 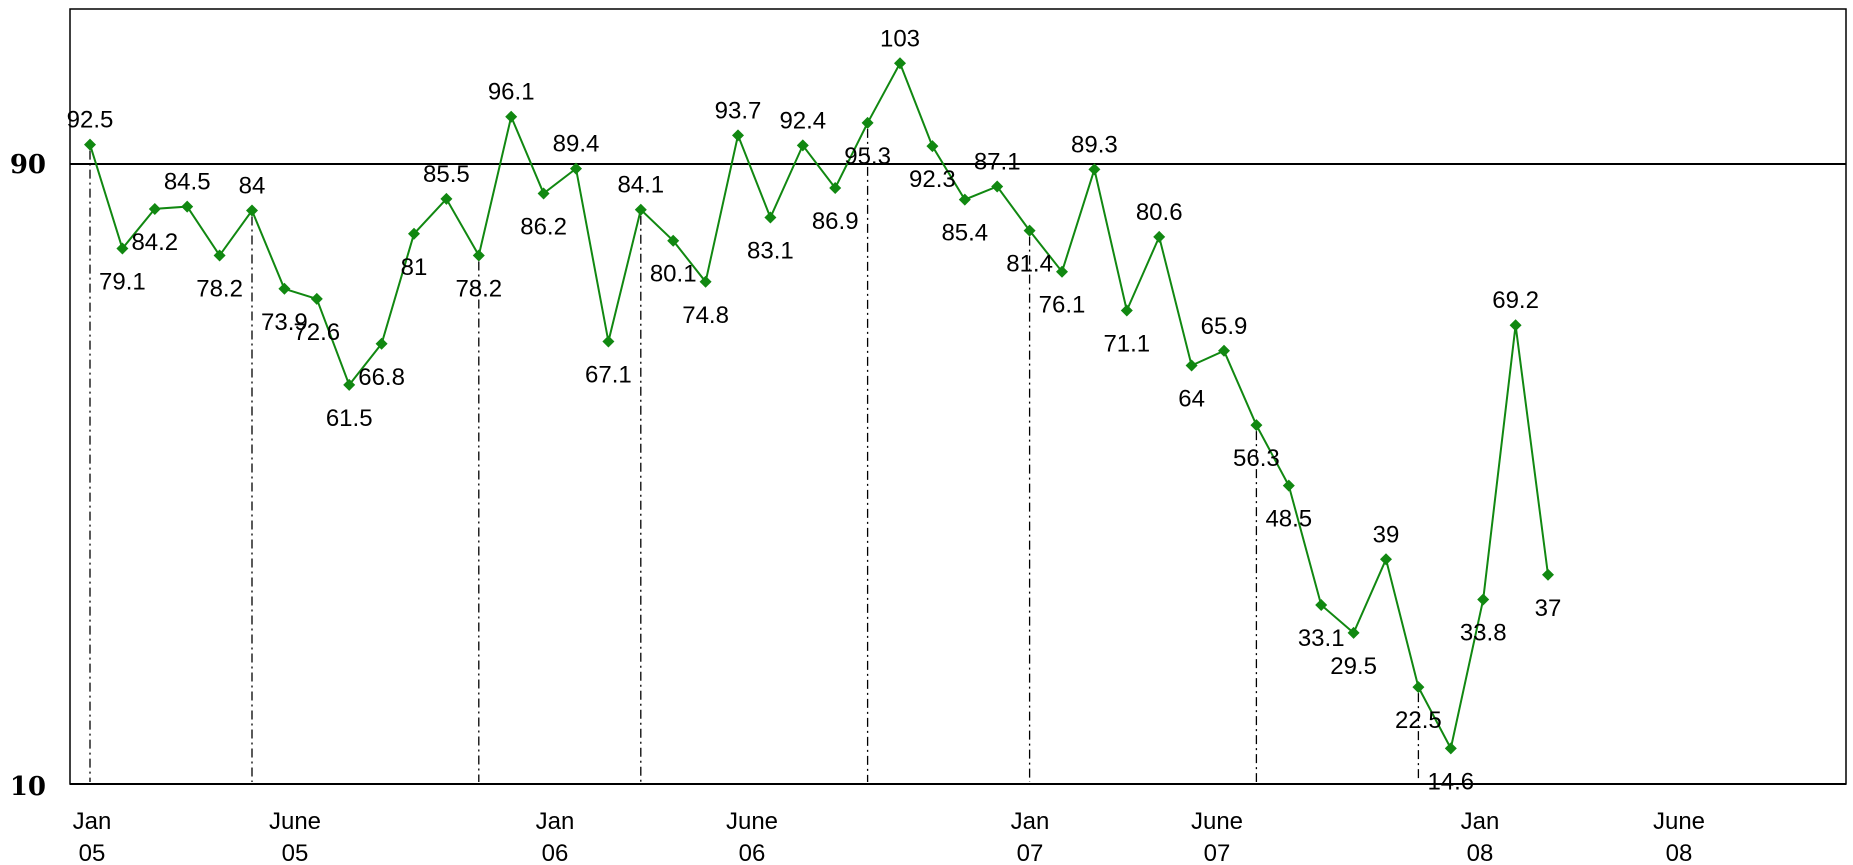 What do you see at coordinates (802, 120) in the screenshot?
I see `data-label: 92.4` at bounding box center [802, 120].